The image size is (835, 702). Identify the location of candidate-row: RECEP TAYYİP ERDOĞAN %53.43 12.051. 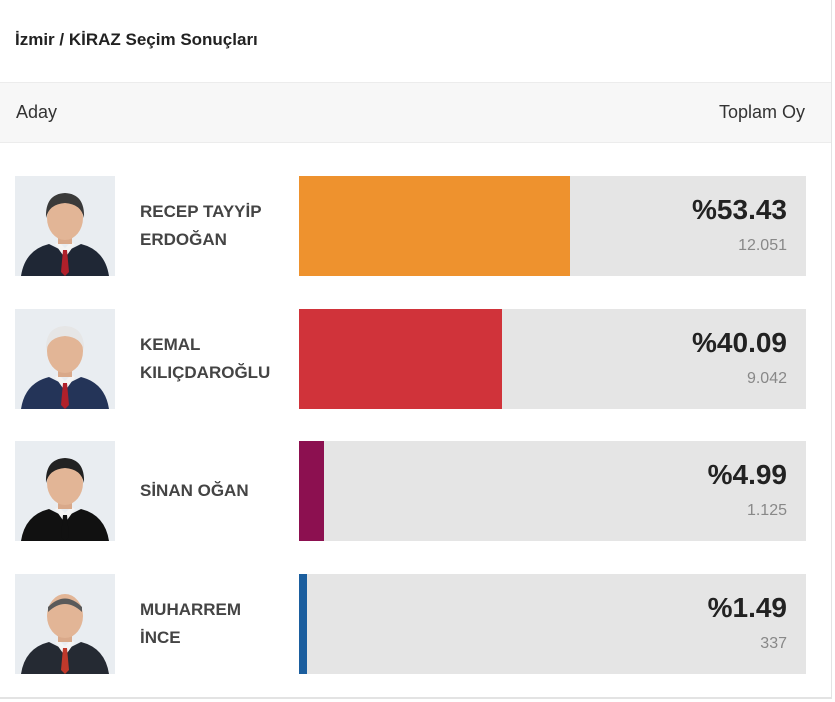
(410, 226).